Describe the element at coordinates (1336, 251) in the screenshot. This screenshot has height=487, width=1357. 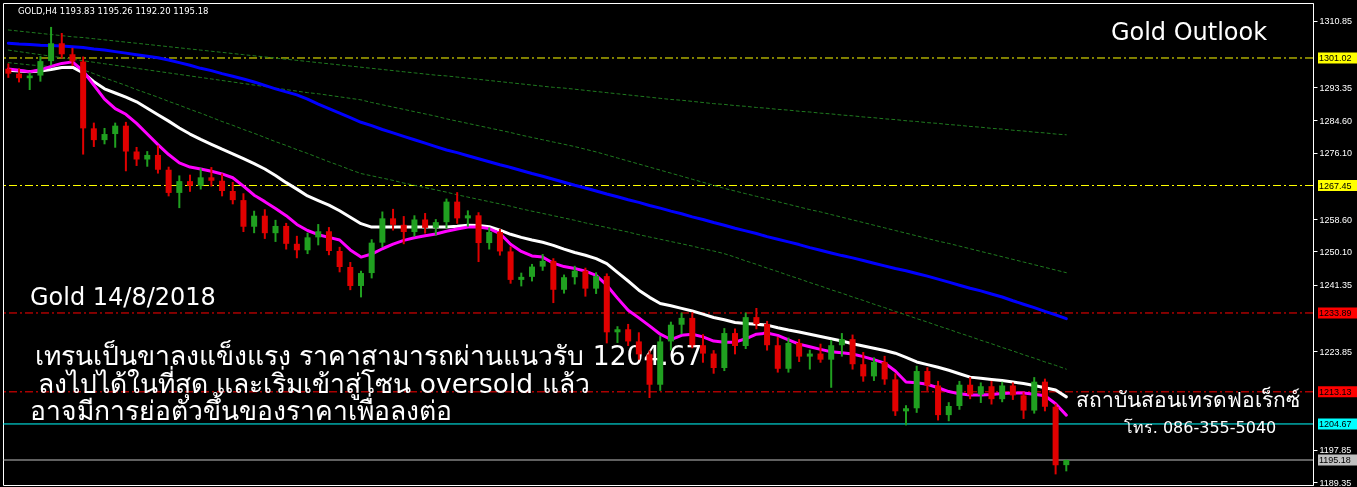
I see `y-tick-label: 1250.10` at that location.